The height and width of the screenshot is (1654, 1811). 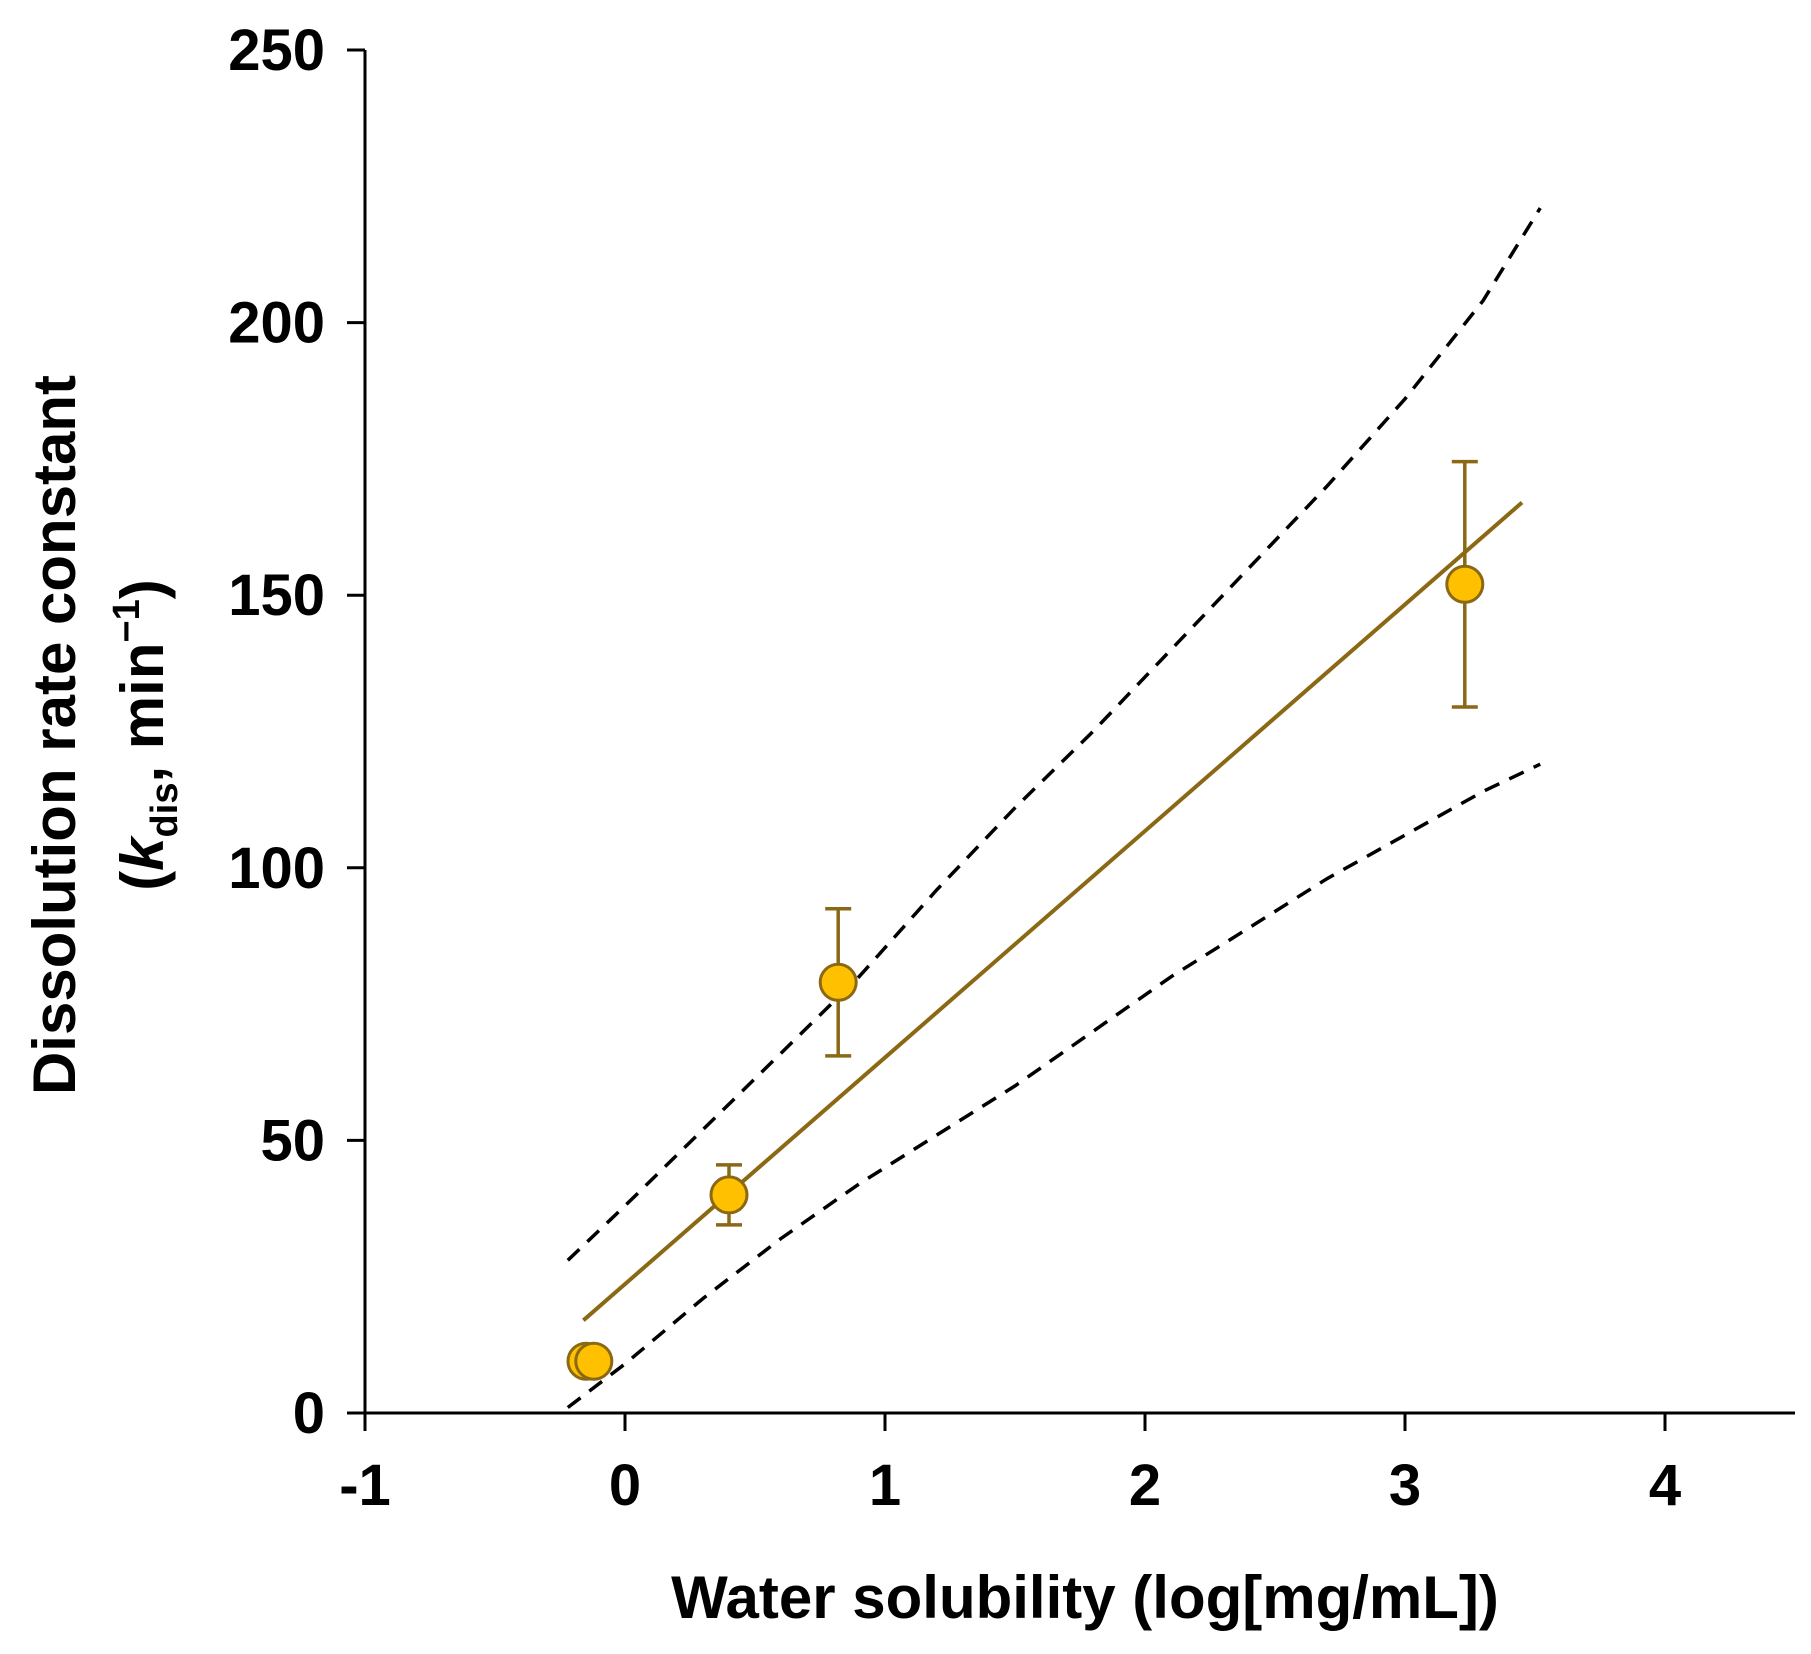 What do you see at coordinates (276, 323) in the screenshot?
I see `y-tick-label: 200` at bounding box center [276, 323].